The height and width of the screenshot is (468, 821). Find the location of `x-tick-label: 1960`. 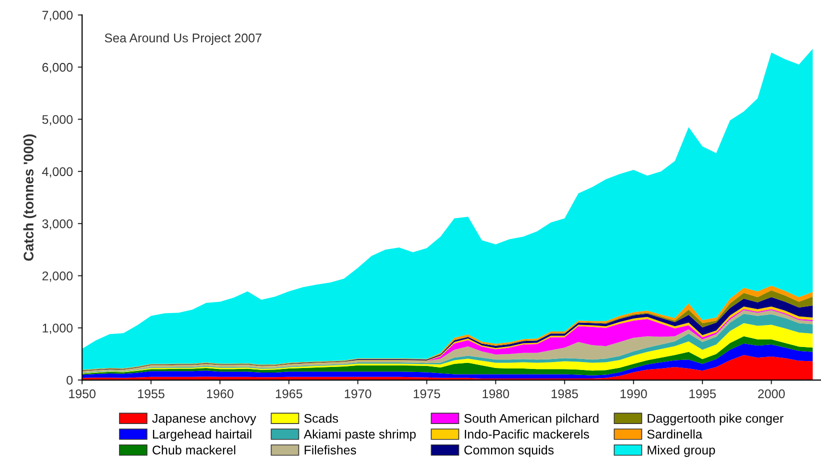

x-tick-label: 1960 is located at coordinates (220, 393).